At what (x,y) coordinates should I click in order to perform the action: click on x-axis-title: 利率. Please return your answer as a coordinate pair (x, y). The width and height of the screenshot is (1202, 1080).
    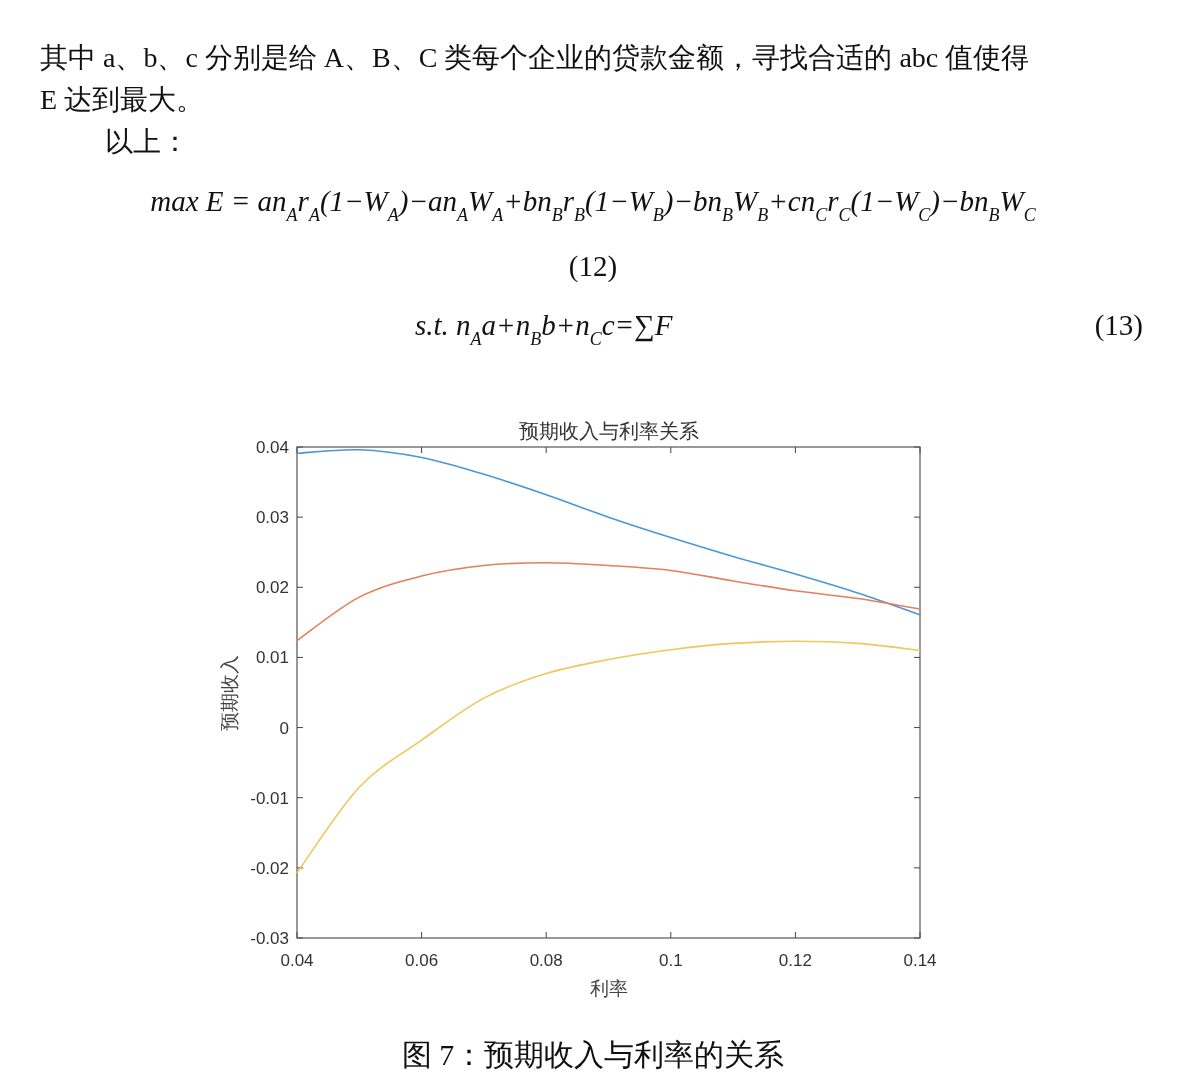
    Looking at the image, I should click on (608, 988).